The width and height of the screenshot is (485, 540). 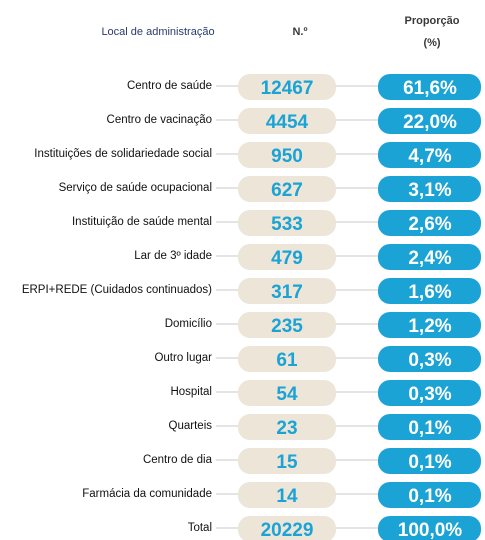 I want to click on share-value: 100,0%, so click(x=430, y=530).